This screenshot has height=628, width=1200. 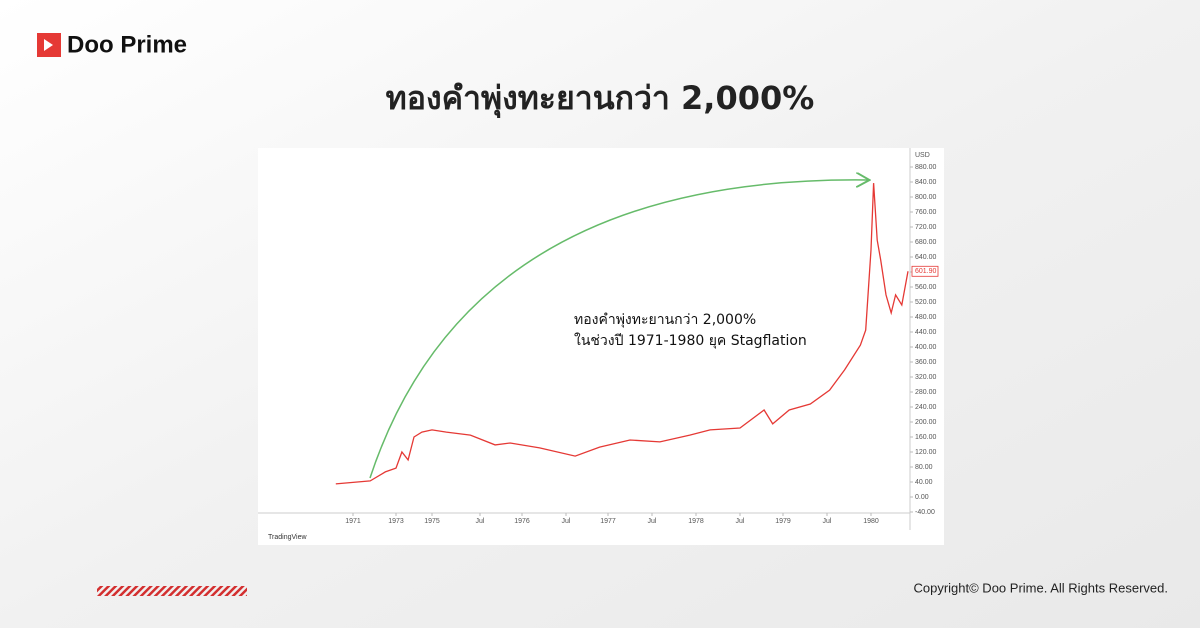 I want to click on price-tag-label: 601.90, so click(x=926, y=271).